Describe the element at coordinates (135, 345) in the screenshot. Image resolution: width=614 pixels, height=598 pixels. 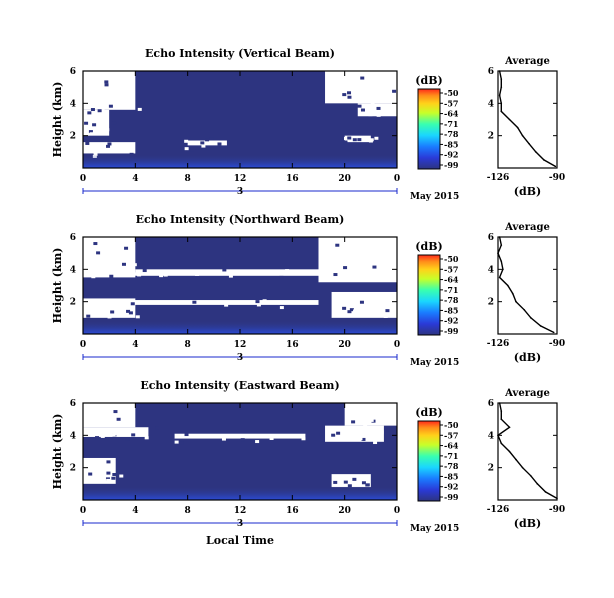
I see `x-tick-label: 4` at that location.